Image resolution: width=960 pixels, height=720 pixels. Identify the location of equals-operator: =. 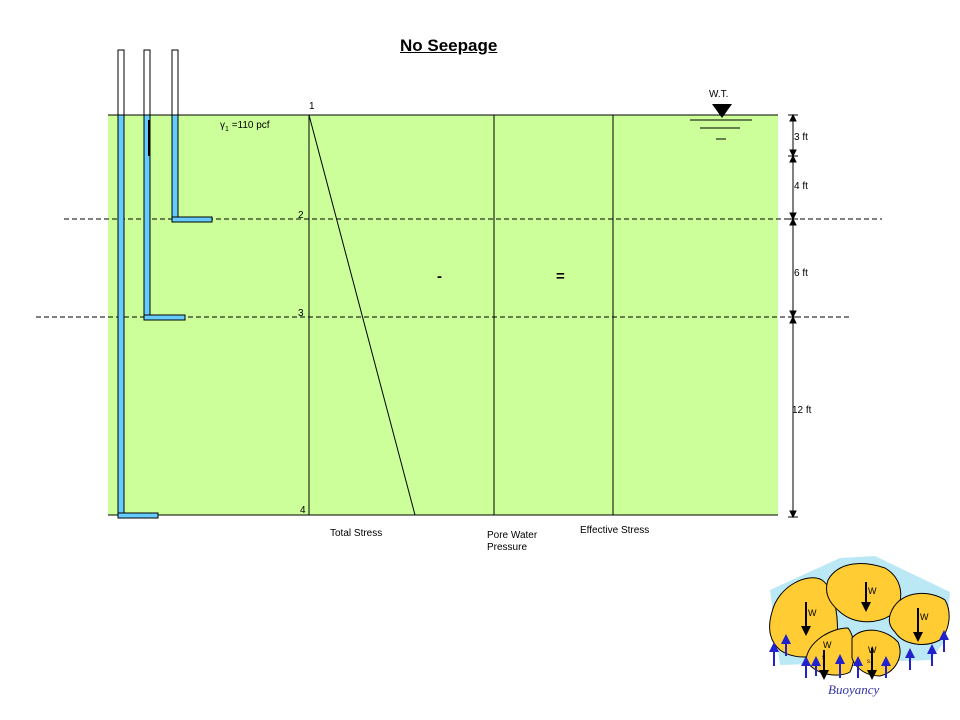
(560, 276).